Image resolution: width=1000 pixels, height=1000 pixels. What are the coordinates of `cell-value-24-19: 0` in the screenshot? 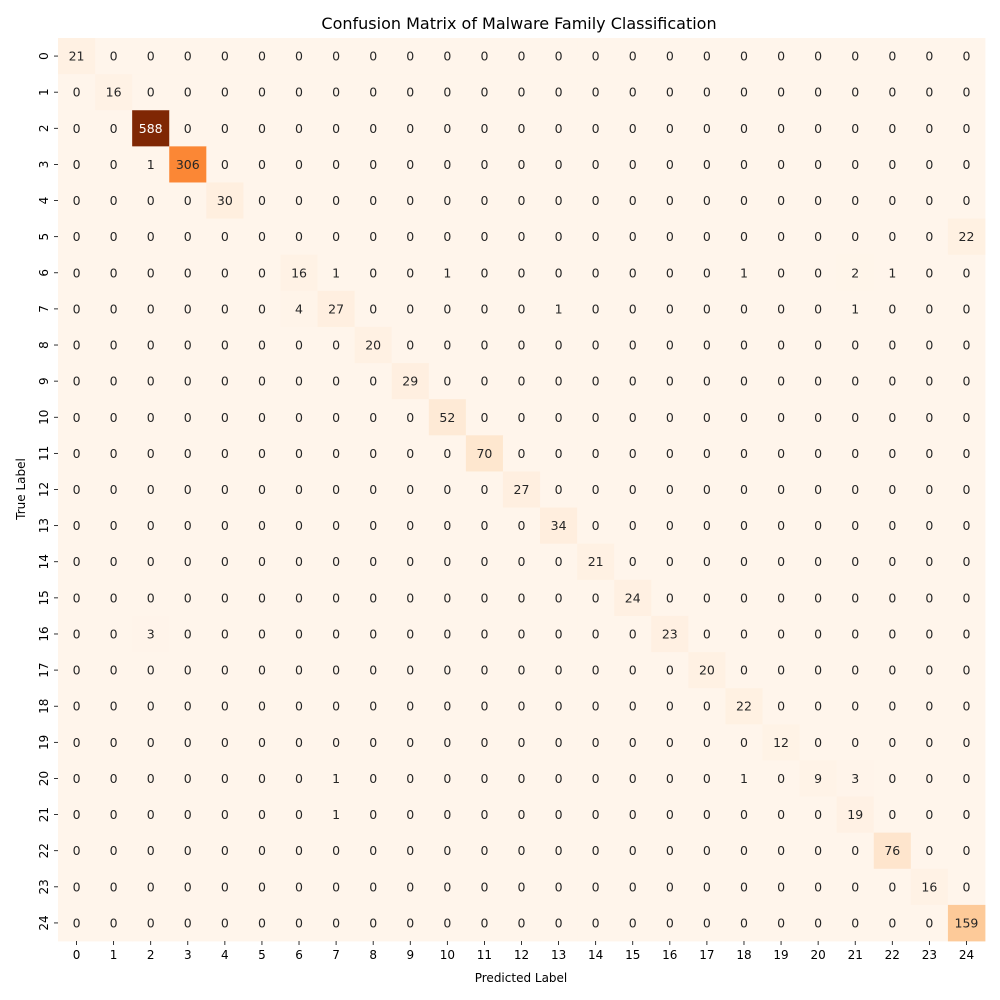 It's located at (781, 922).